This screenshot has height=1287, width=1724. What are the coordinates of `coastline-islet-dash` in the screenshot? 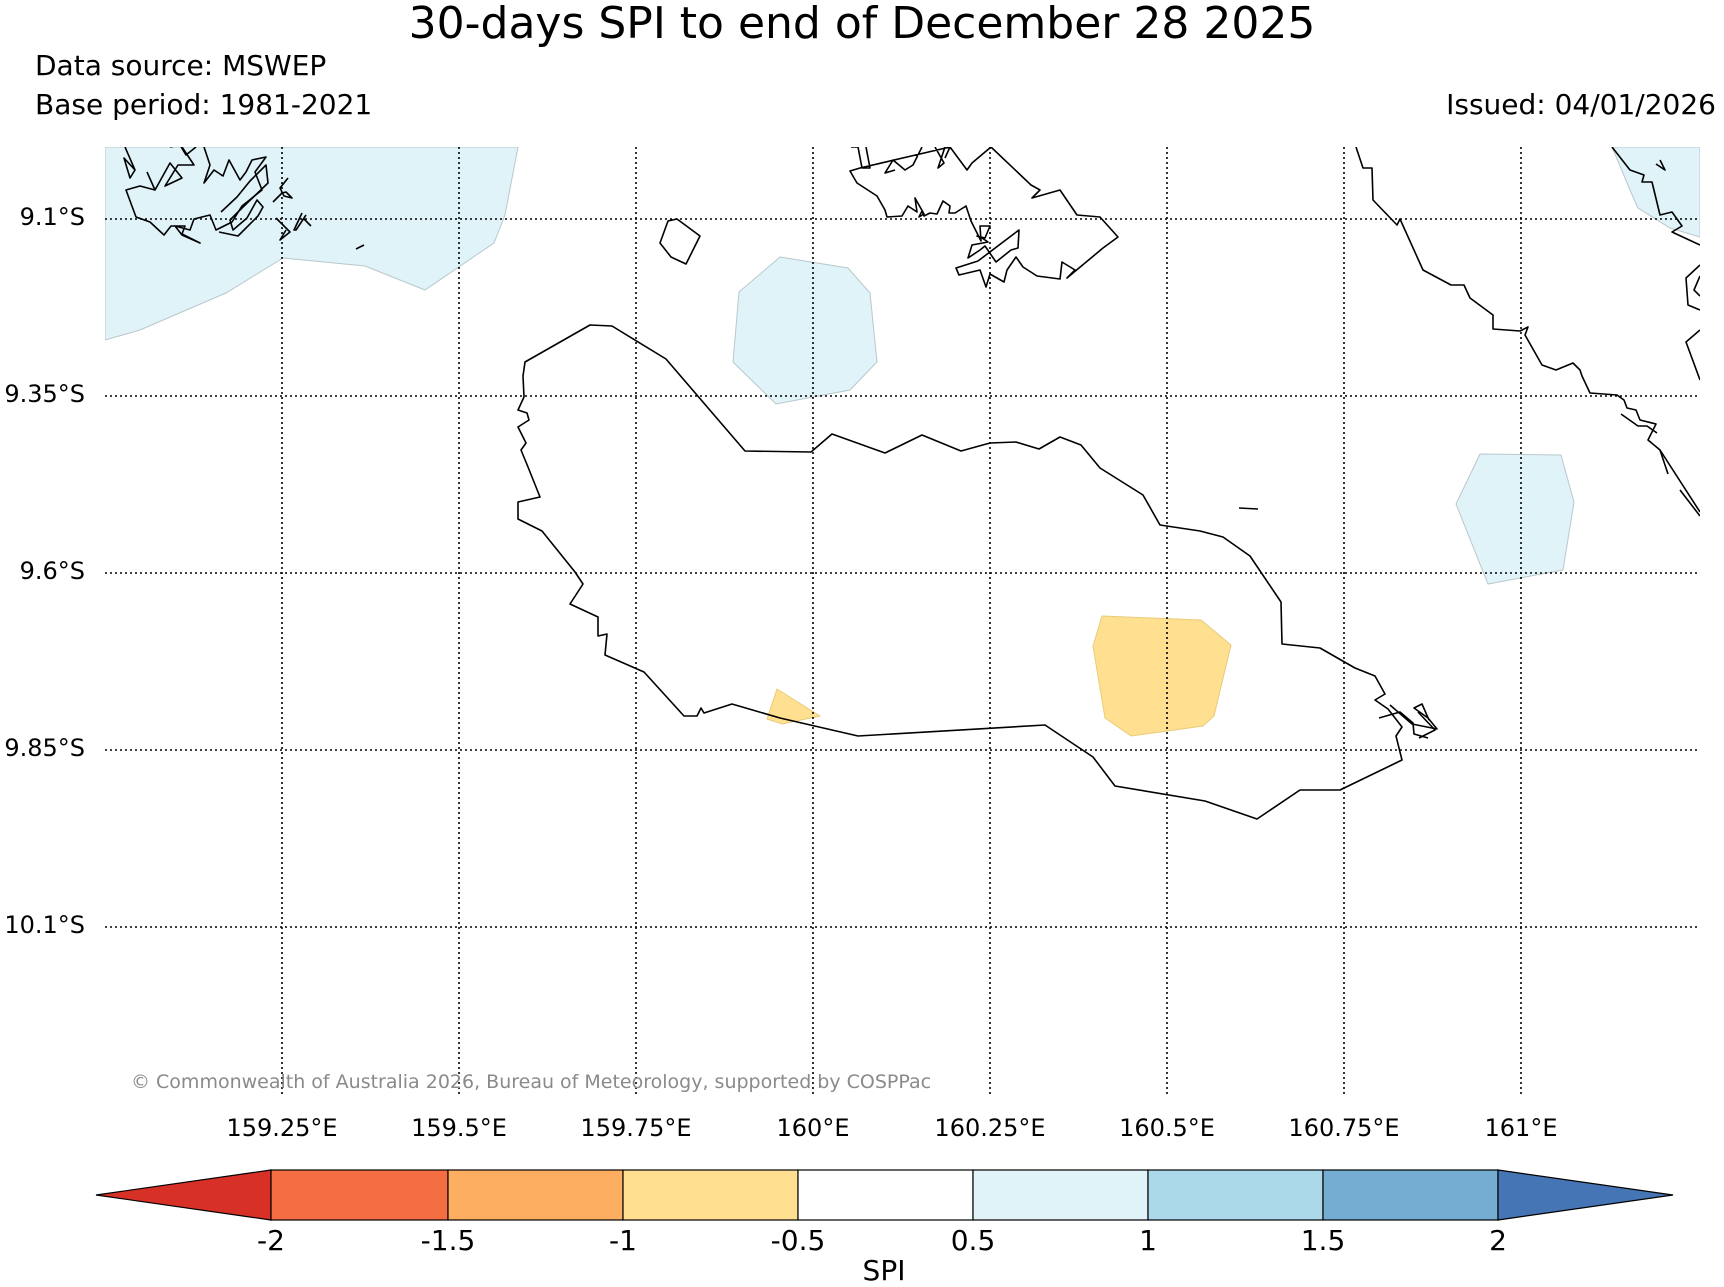 It's located at (1248, 508).